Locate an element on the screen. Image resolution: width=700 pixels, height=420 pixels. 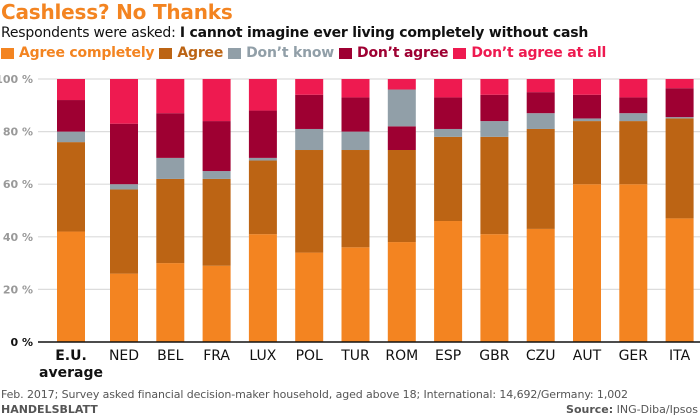
legend-item-don-t-agree: Don’t agree is located at coordinates (394, 53).